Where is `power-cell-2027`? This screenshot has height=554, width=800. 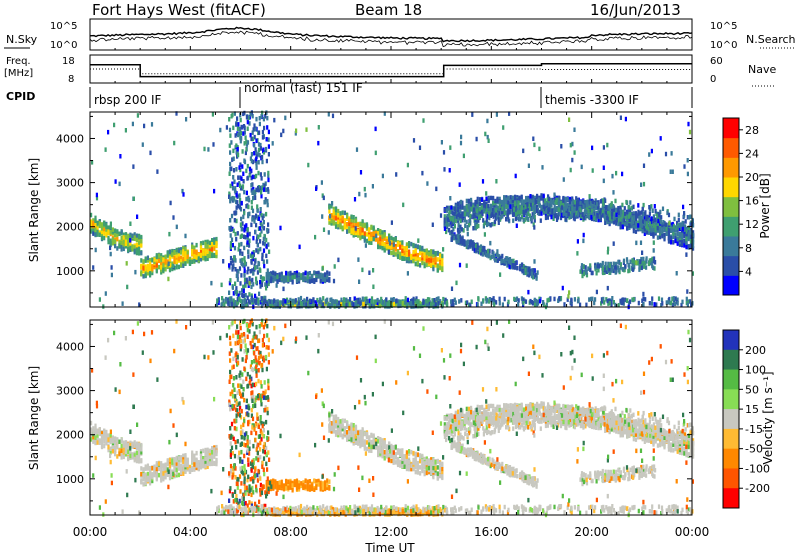 power-cell-2027 is located at coordinates (664, 224).